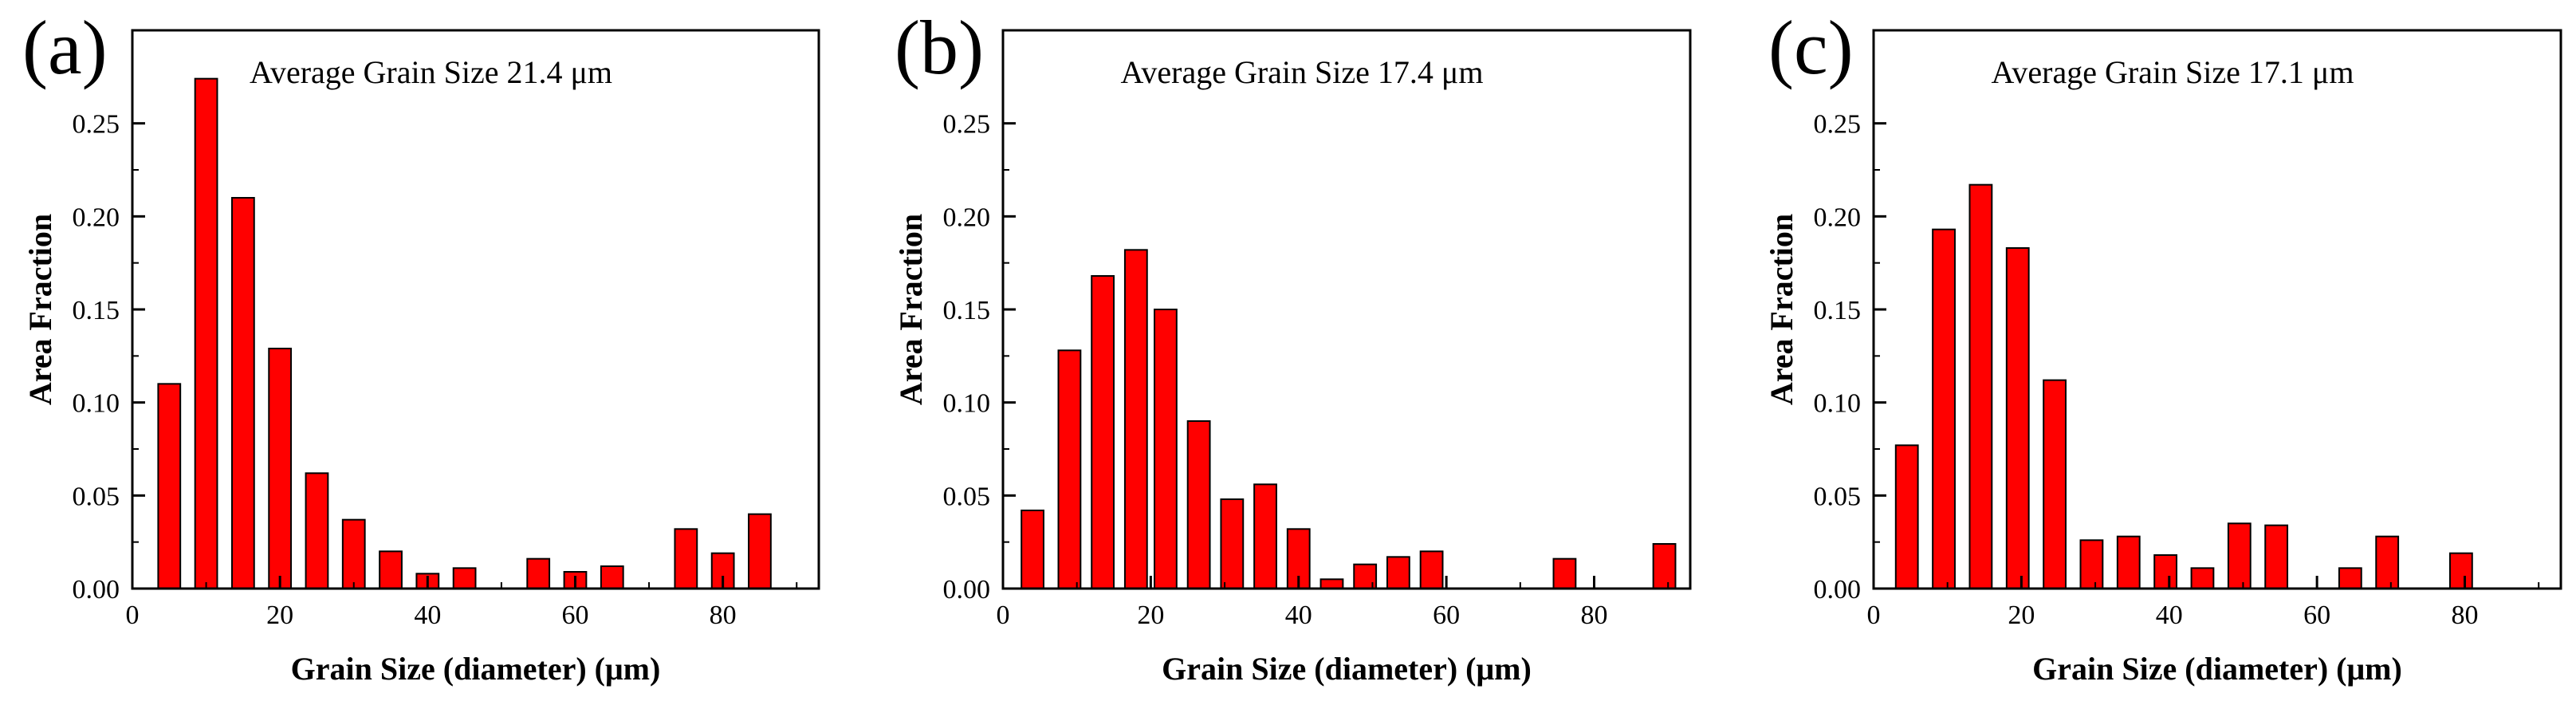 This screenshot has height=705, width=2576. I want to click on panel-label: (a), so click(65, 47).